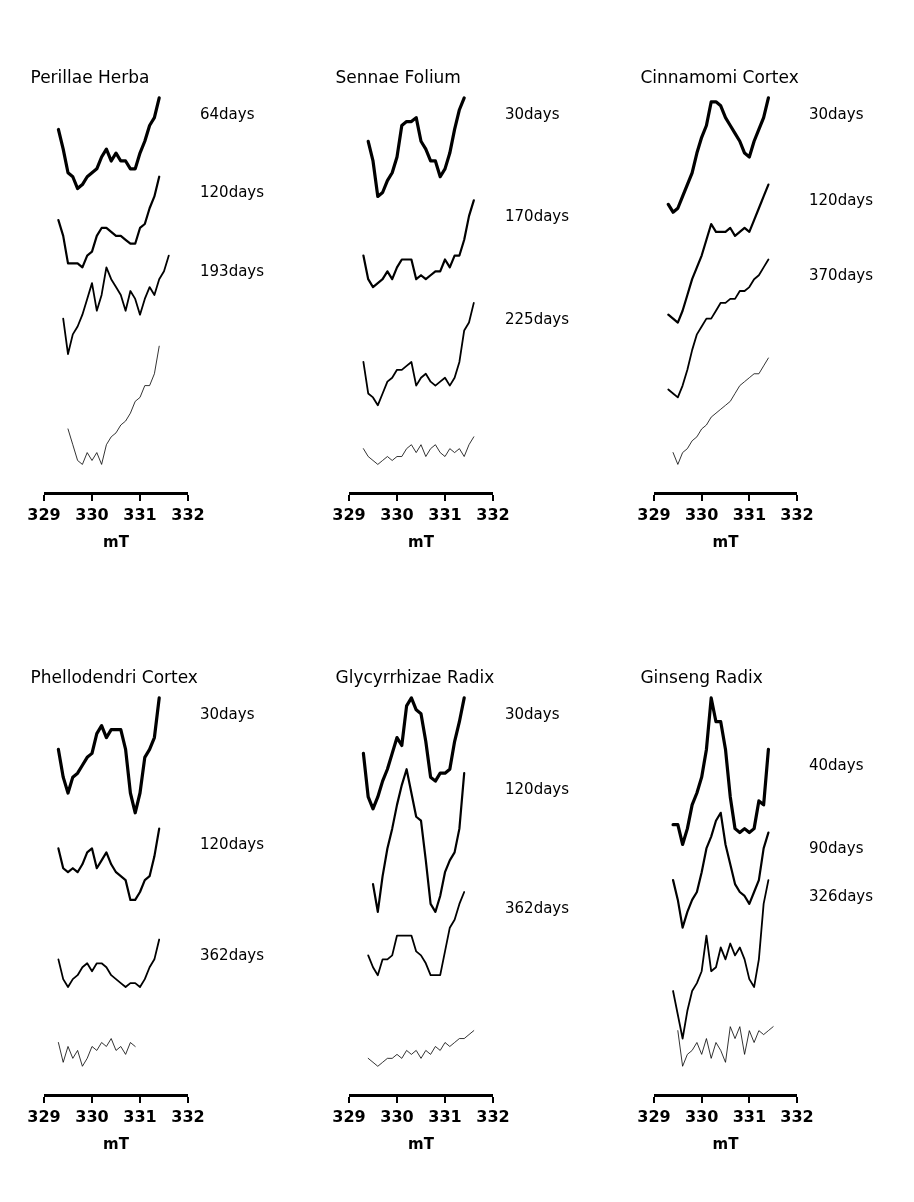  I want to click on chart-title: Cinnamomi Cortex, so click(719, 76).